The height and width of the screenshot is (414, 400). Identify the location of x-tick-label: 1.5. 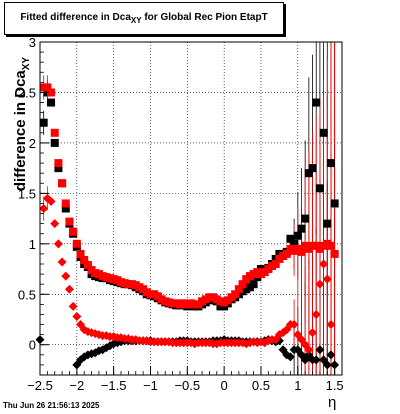
(335, 385).